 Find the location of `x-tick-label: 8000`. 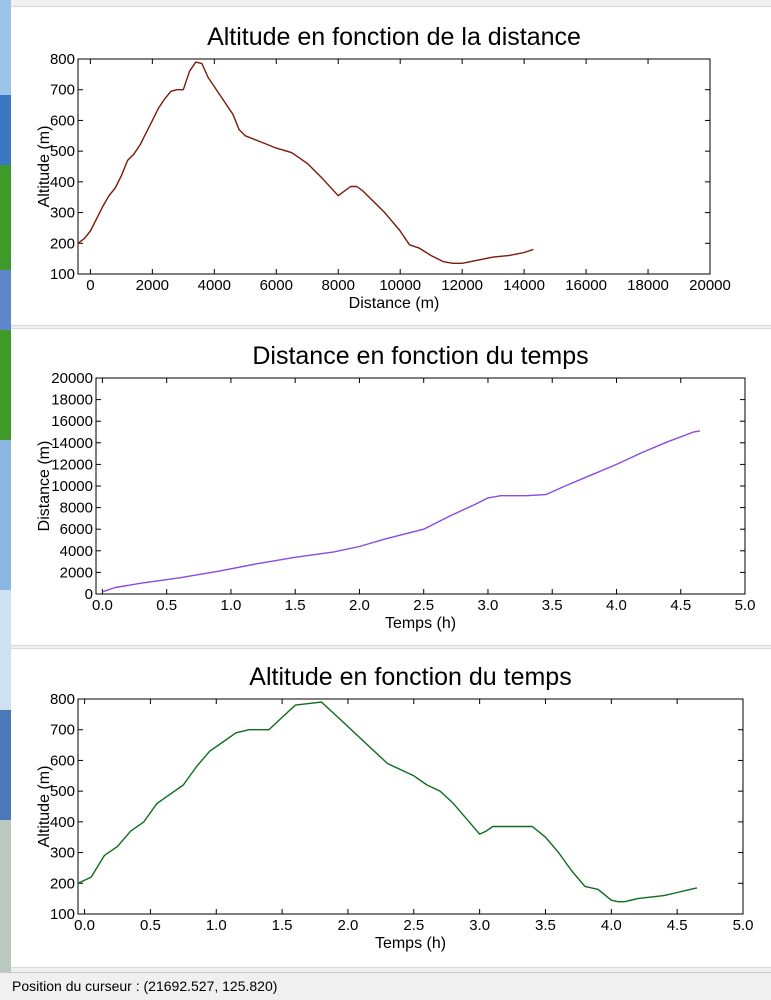

x-tick-label: 8000 is located at coordinates (338, 285).